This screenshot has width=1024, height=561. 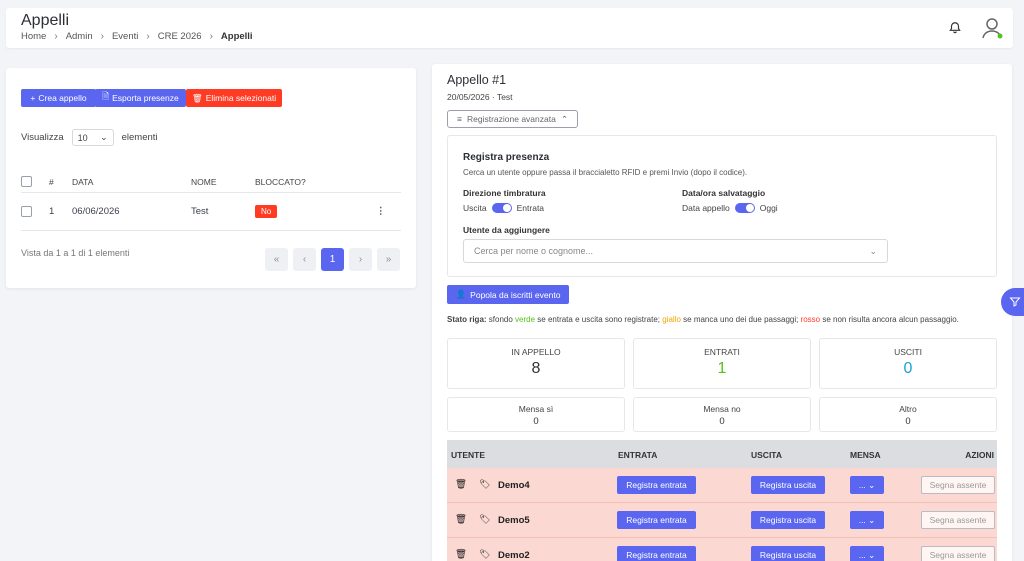 I want to click on appello-subtitle: 20/05/2026 · Test, so click(x=480, y=97).